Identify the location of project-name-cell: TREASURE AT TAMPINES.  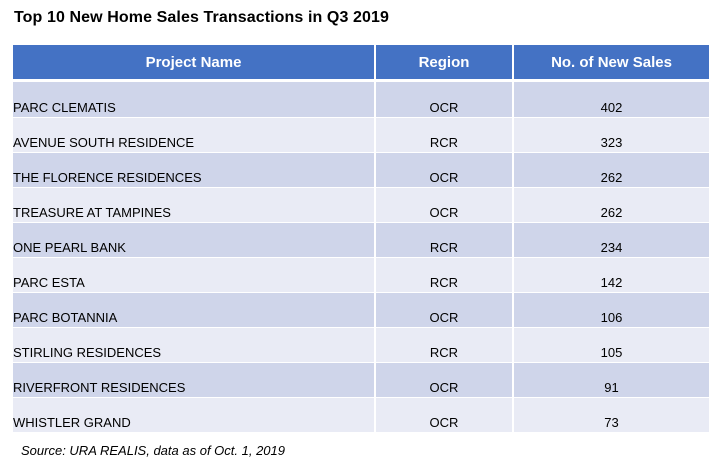
(194, 205).